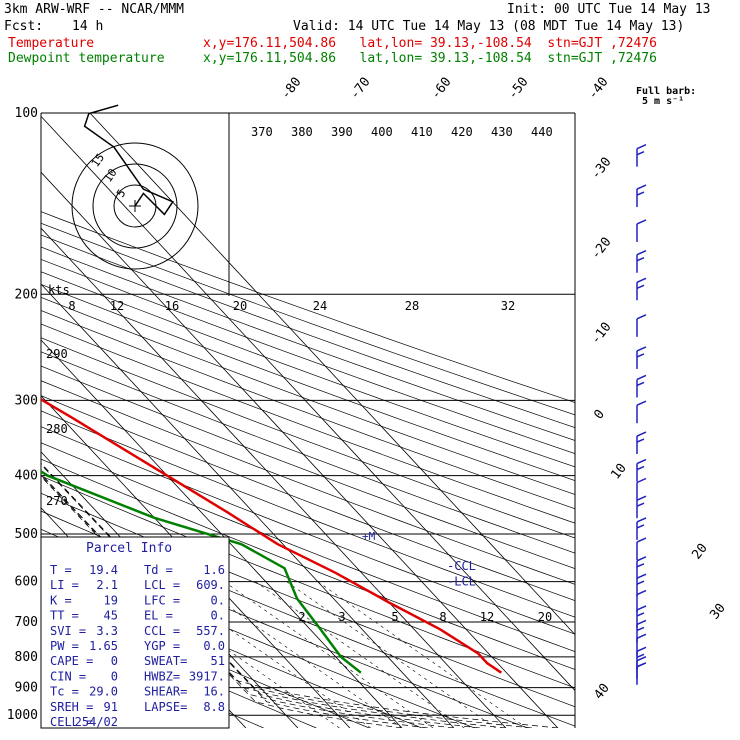  I want to click on parcel-value: 609., so click(210, 585).